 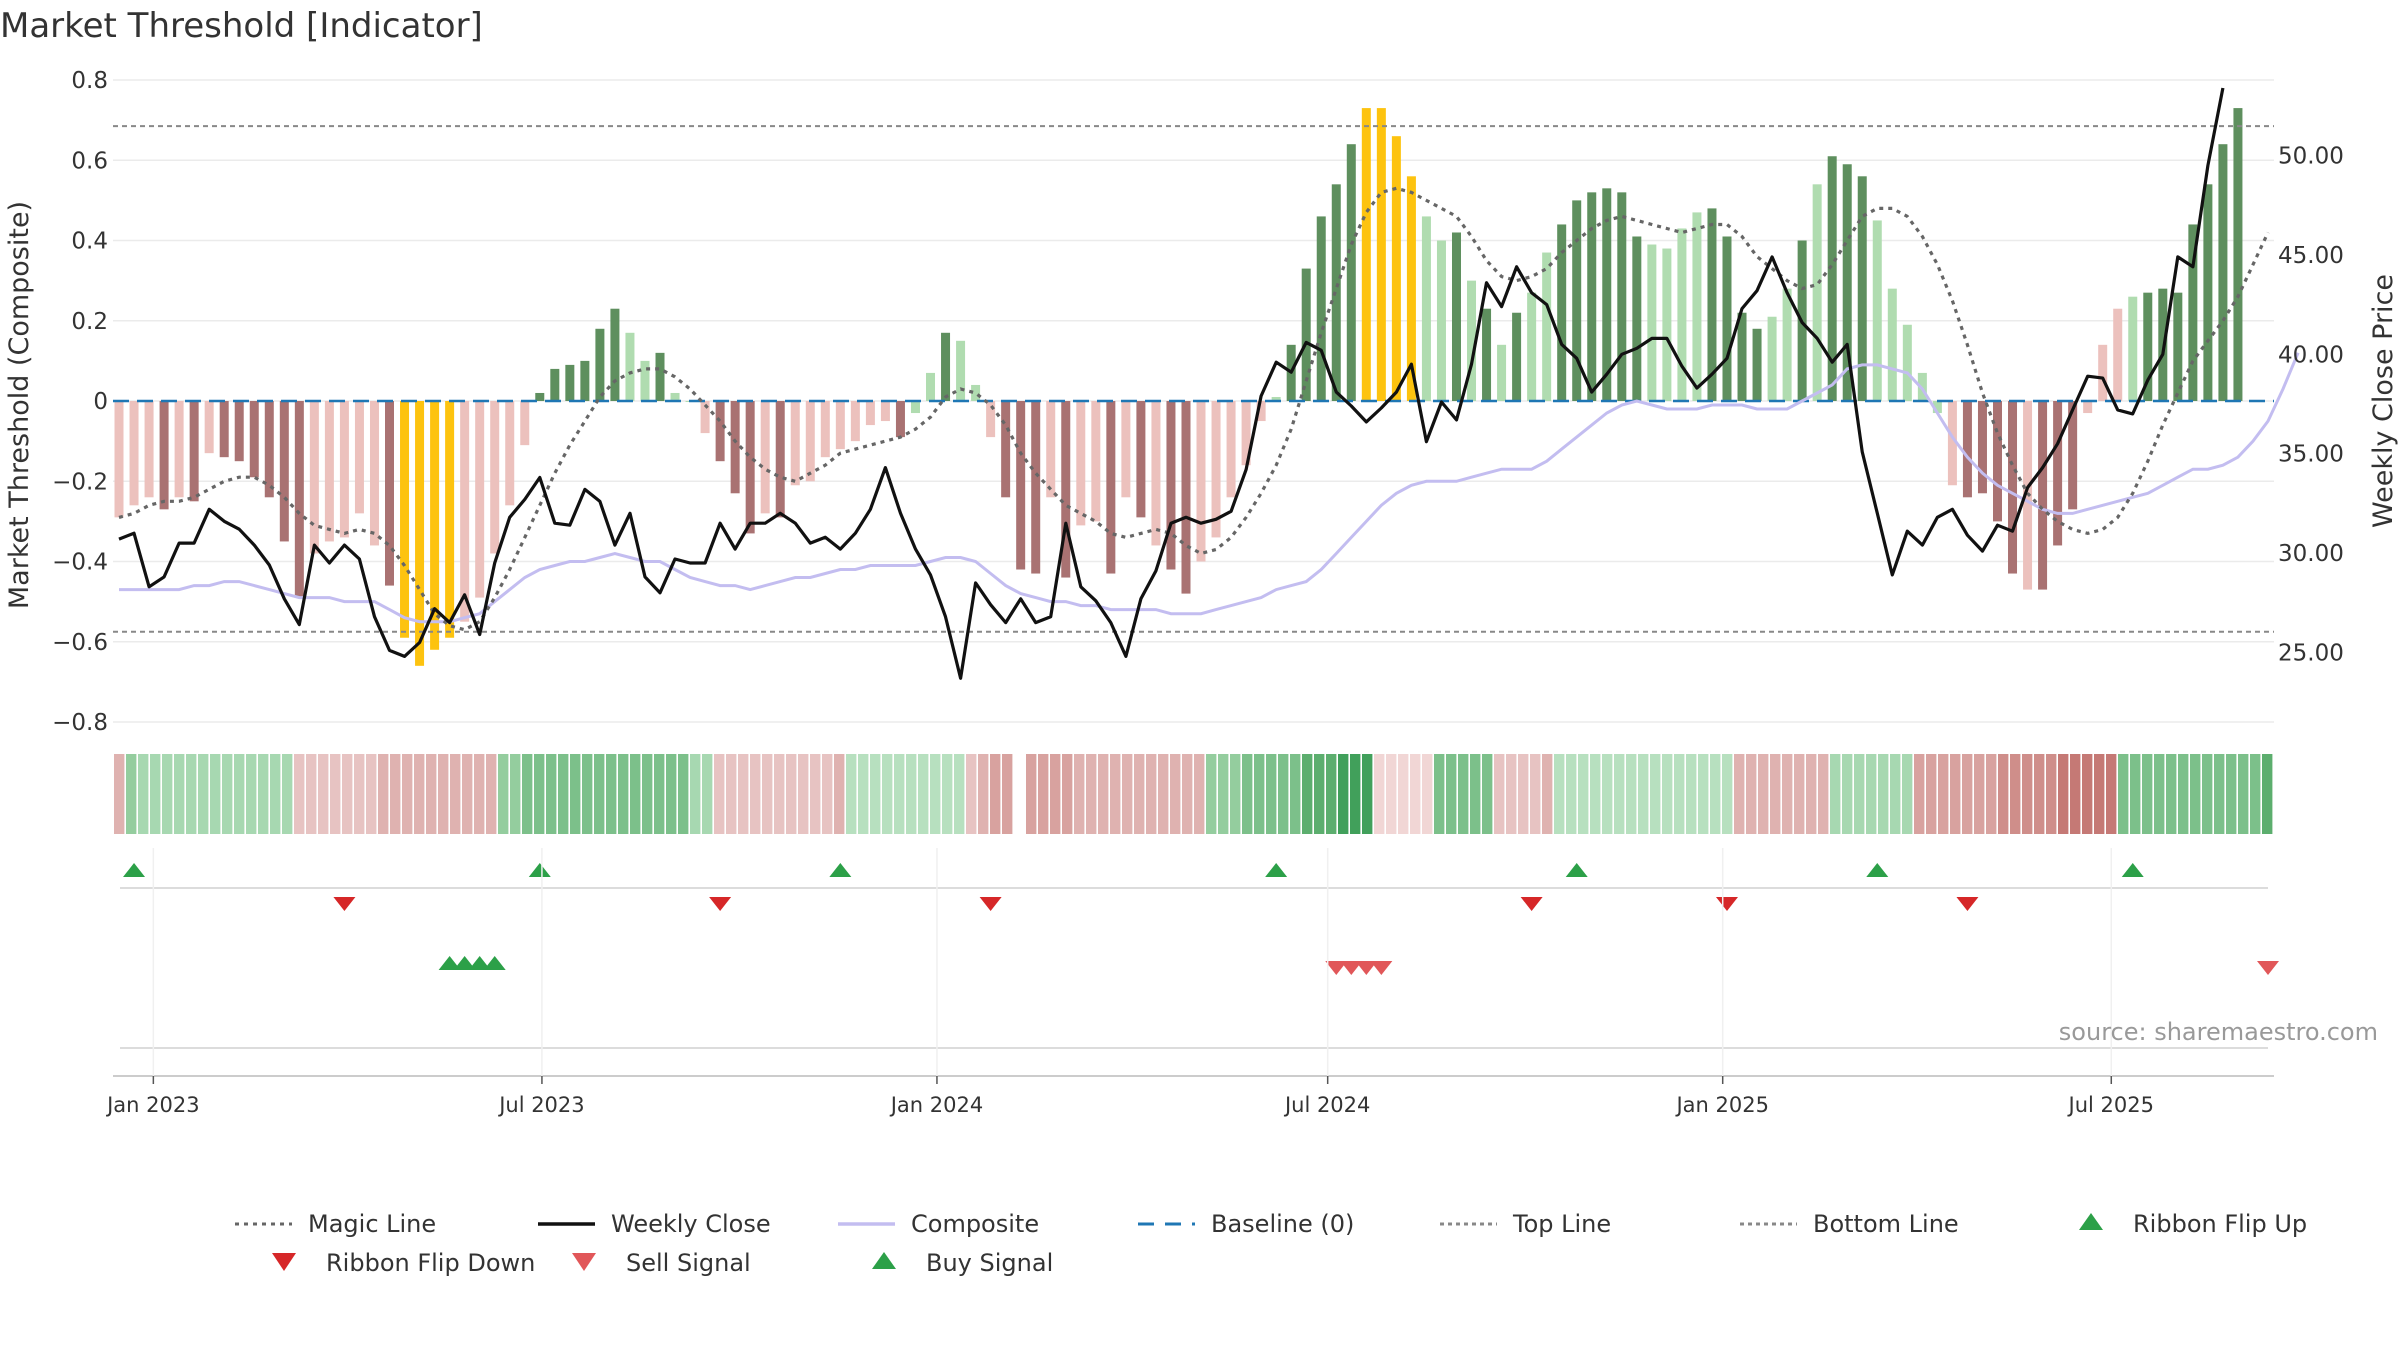 What do you see at coordinates (2311, 355) in the screenshot?
I see `right-tick-label: 40.00` at bounding box center [2311, 355].